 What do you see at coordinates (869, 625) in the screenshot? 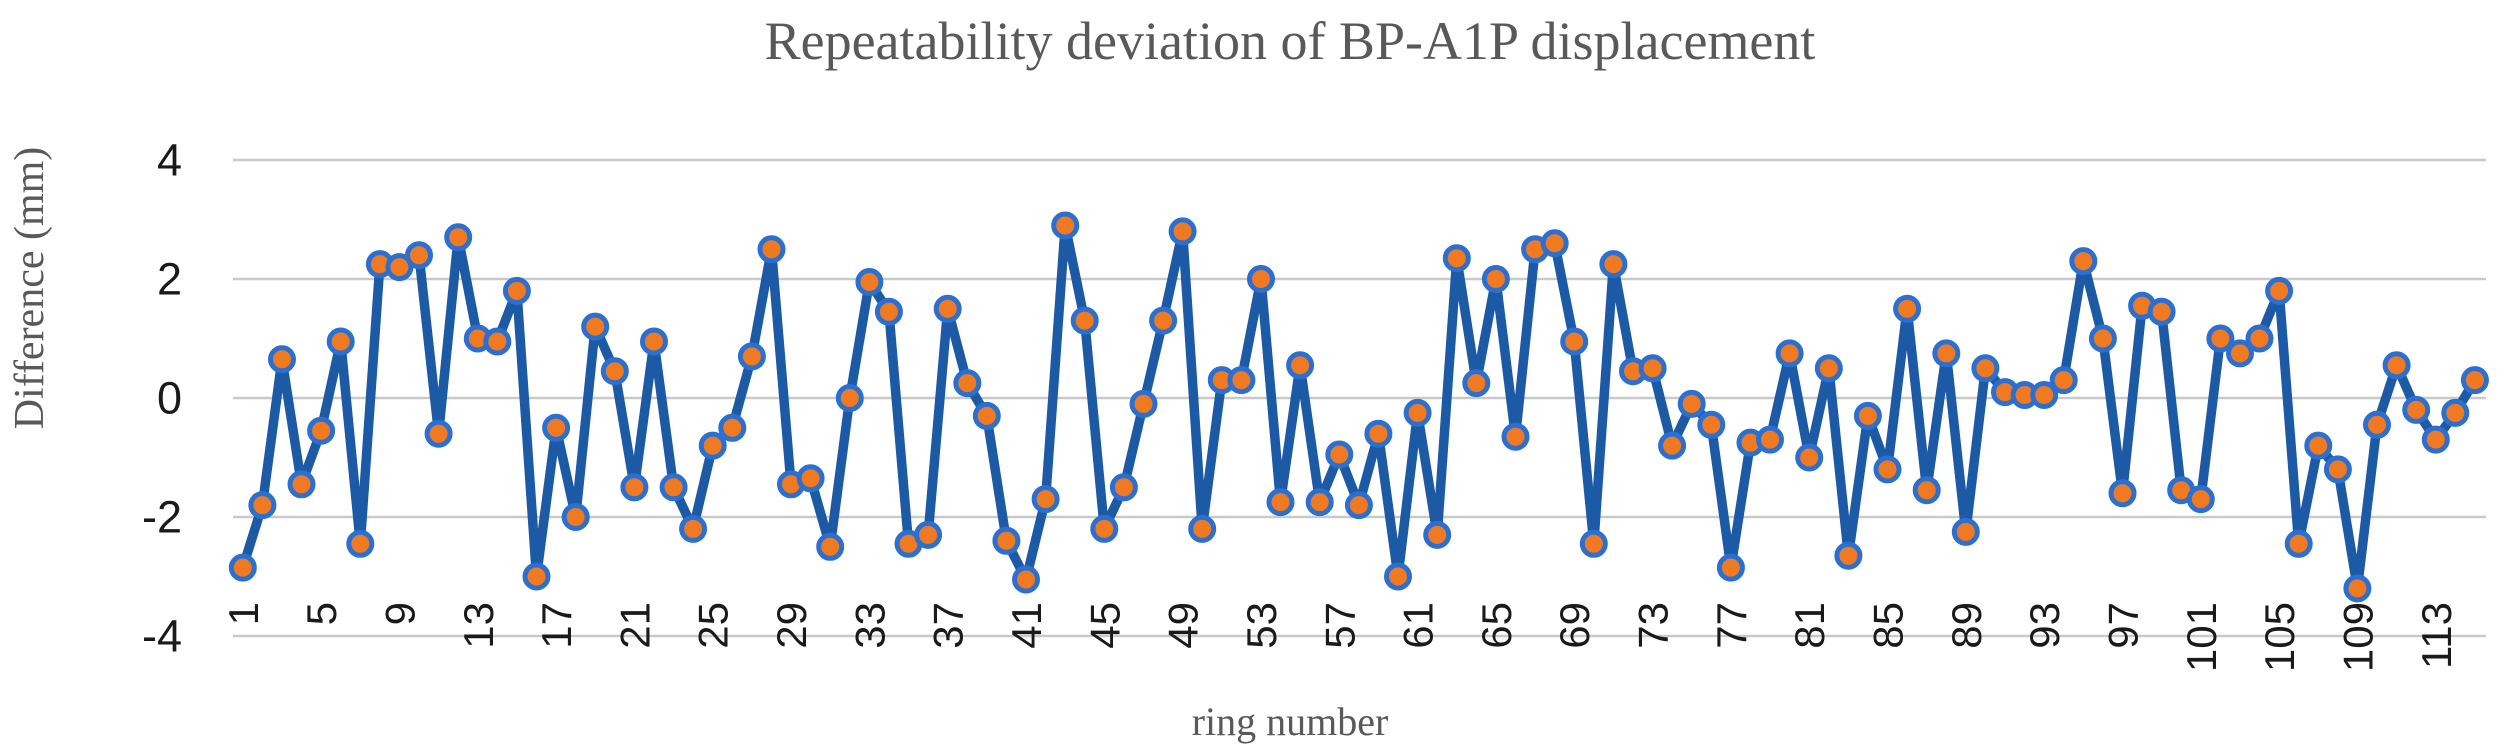
I see `x-tick-label: 33` at bounding box center [869, 625].